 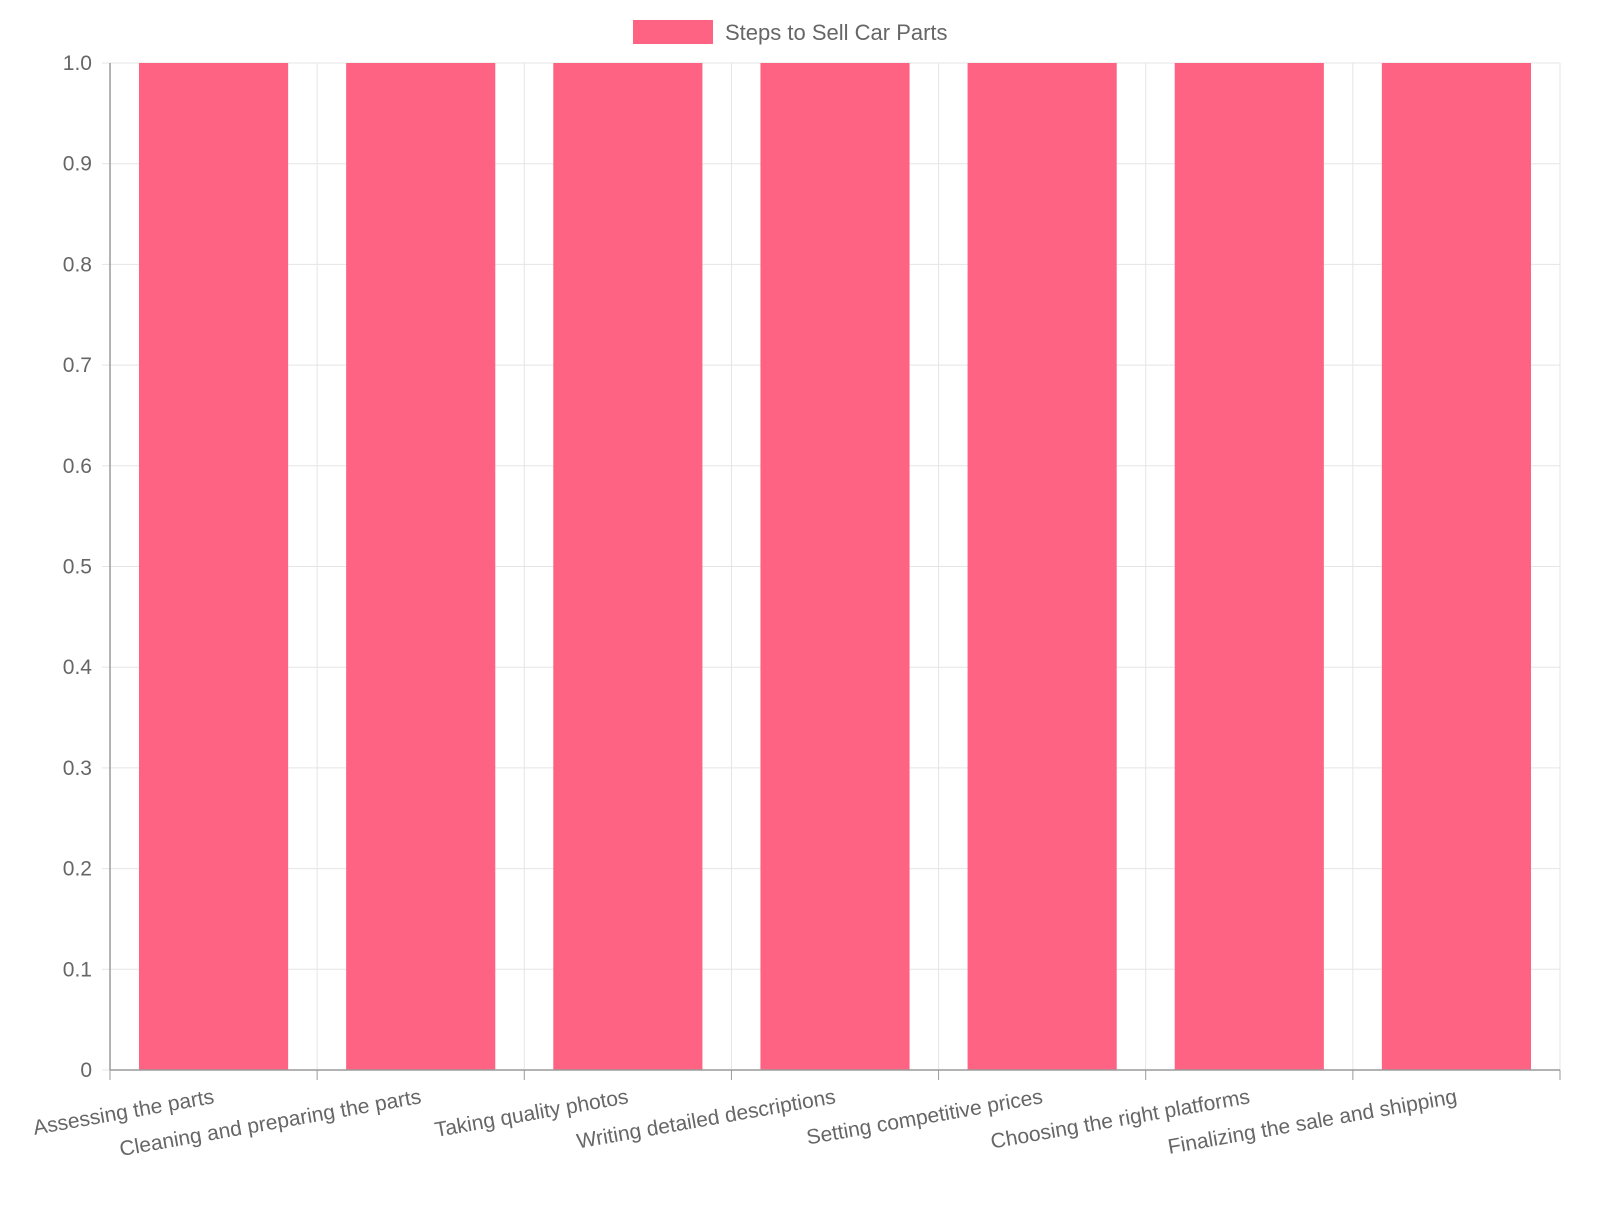 I want to click on y-tick-label: 0, so click(x=86, y=1070).